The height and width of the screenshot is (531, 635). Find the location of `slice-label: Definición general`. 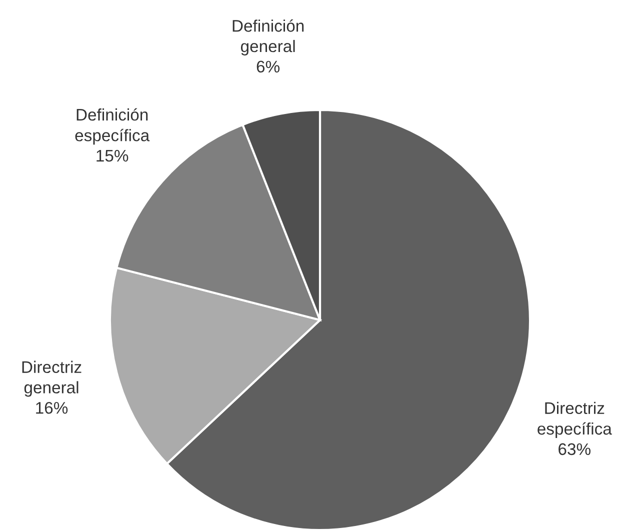

slice-label: Definición general is located at coordinates (268, 37).